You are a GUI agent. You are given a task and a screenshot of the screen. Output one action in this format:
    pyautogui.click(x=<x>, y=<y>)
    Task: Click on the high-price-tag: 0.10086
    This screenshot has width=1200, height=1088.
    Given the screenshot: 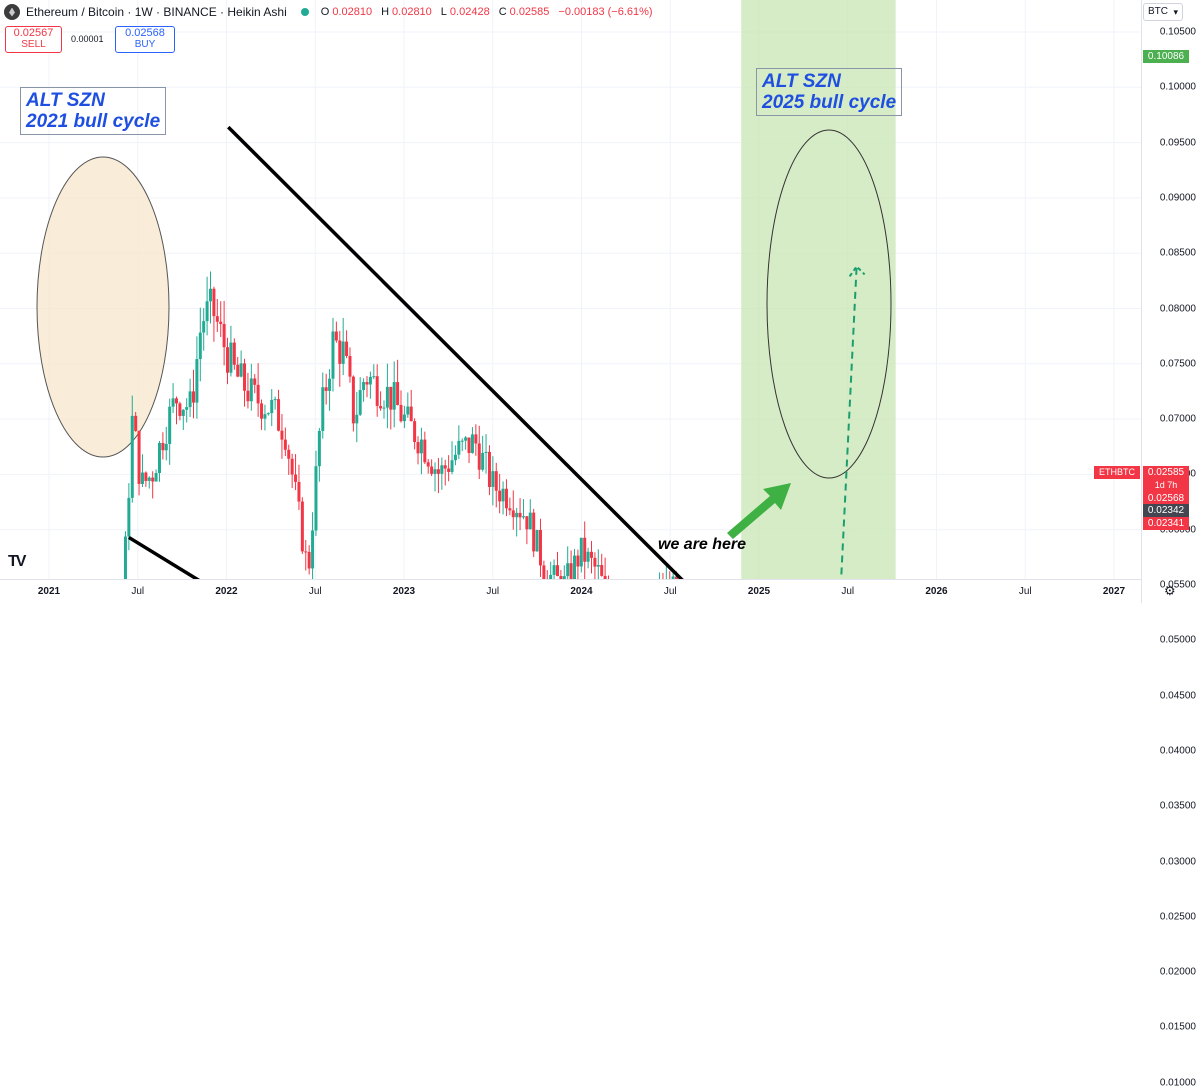 What is the action you would take?
    pyautogui.click(x=1166, y=56)
    